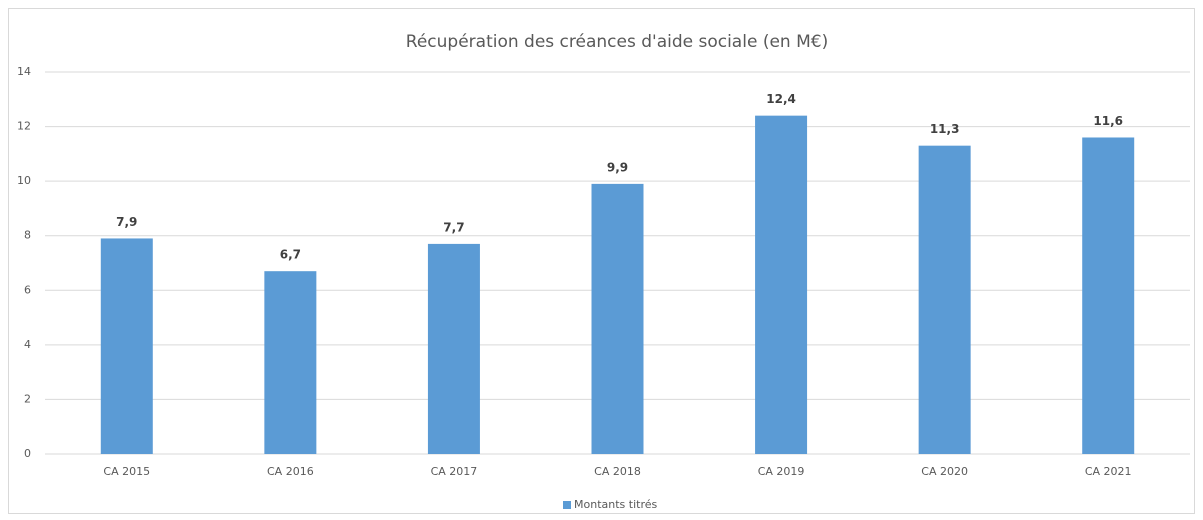  I want to click on y-tick-label: 4, so click(27, 344).